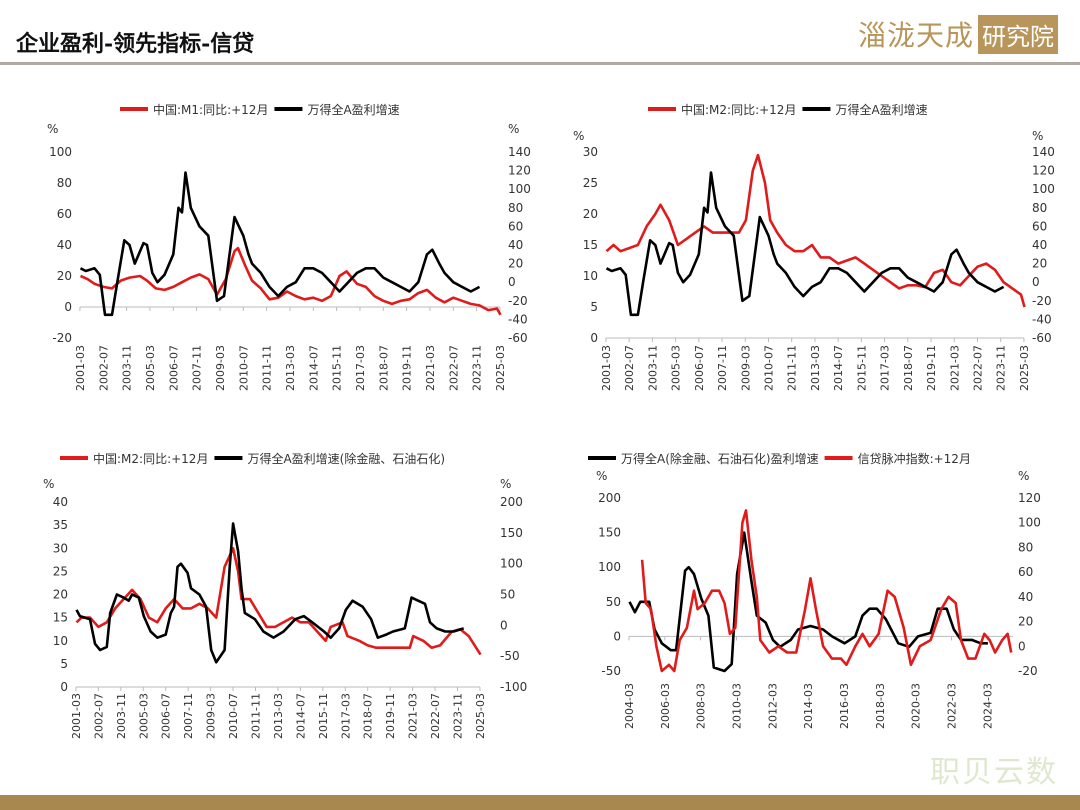  Describe the element at coordinates (210, 109) in the screenshot. I see `legend-label: 中国:M1:同比:+12月` at that location.